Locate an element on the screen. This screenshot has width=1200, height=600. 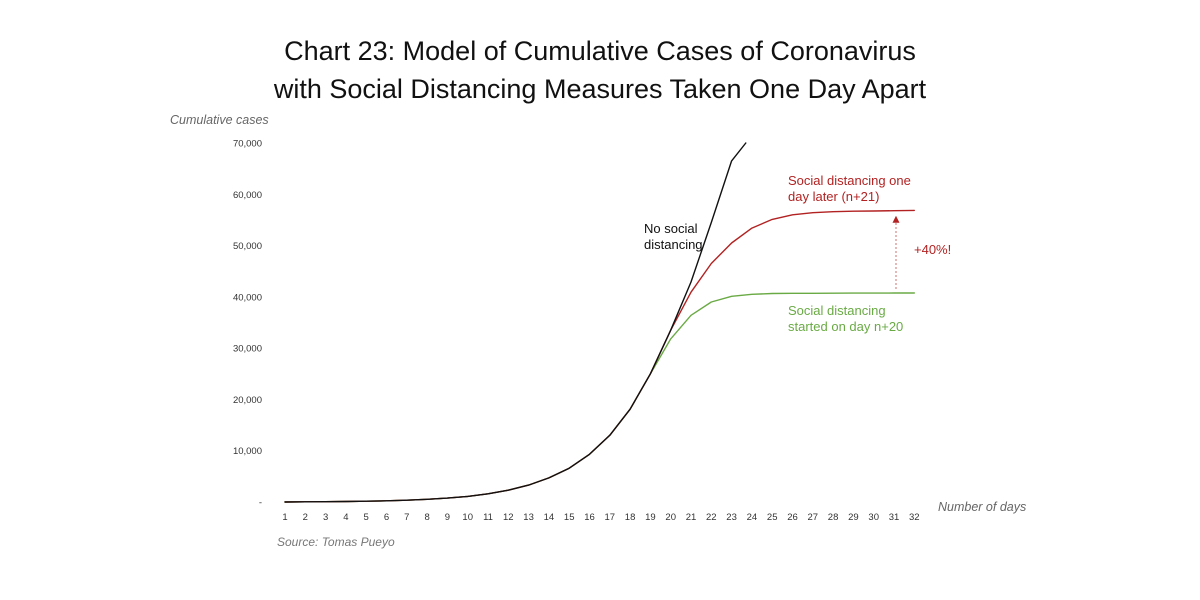
y-tick-label: 10,000 is located at coordinates (247, 451).